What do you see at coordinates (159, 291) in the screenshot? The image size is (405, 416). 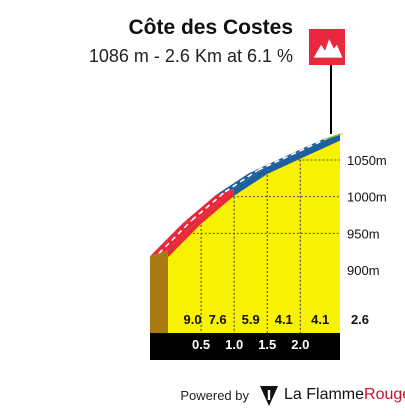 I see `profile-side-face` at bounding box center [159, 291].